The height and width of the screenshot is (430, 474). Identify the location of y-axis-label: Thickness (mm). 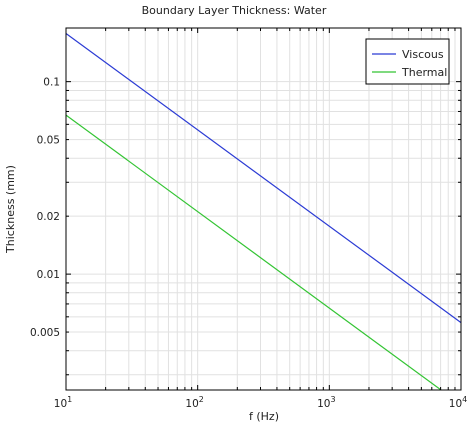
(10, 209).